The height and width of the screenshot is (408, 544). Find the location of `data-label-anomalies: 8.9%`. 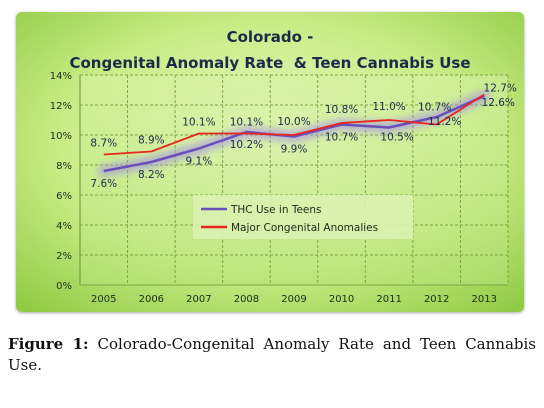

data-label-anomalies: 8.9% is located at coordinates (151, 141).